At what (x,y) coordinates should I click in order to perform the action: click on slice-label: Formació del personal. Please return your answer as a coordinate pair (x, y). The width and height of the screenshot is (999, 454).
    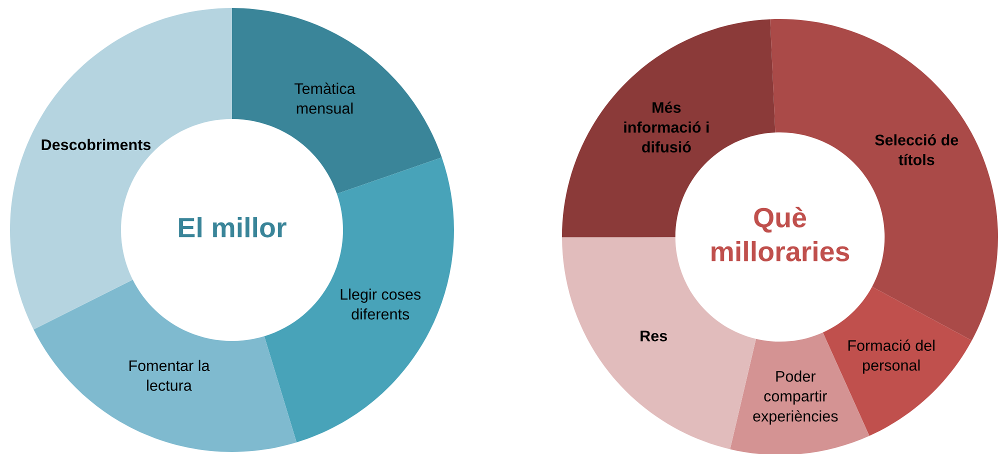
    Looking at the image, I should click on (891, 357).